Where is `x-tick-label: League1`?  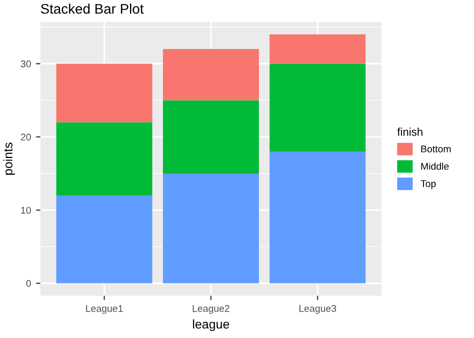
x-tick-label: League1 is located at coordinates (104, 309).